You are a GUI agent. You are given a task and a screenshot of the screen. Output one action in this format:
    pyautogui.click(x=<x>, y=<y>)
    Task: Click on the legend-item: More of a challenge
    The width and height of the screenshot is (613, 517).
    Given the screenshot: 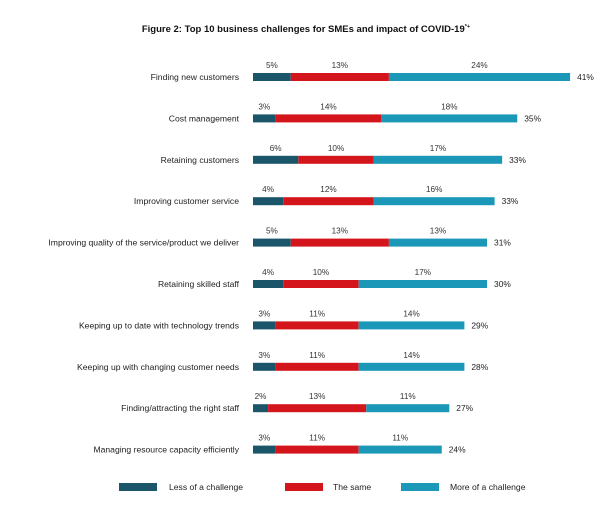 What is the action you would take?
    pyautogui.click(x=463, y=487)
    